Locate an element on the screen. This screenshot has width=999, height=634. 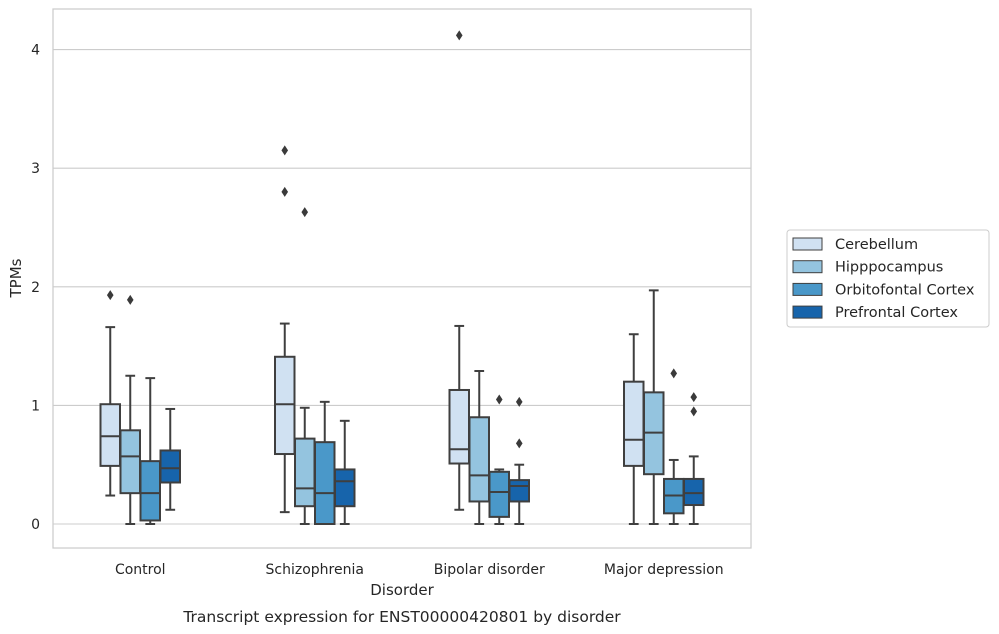
x-tick-label: Control is located at coordinates (140, 570).